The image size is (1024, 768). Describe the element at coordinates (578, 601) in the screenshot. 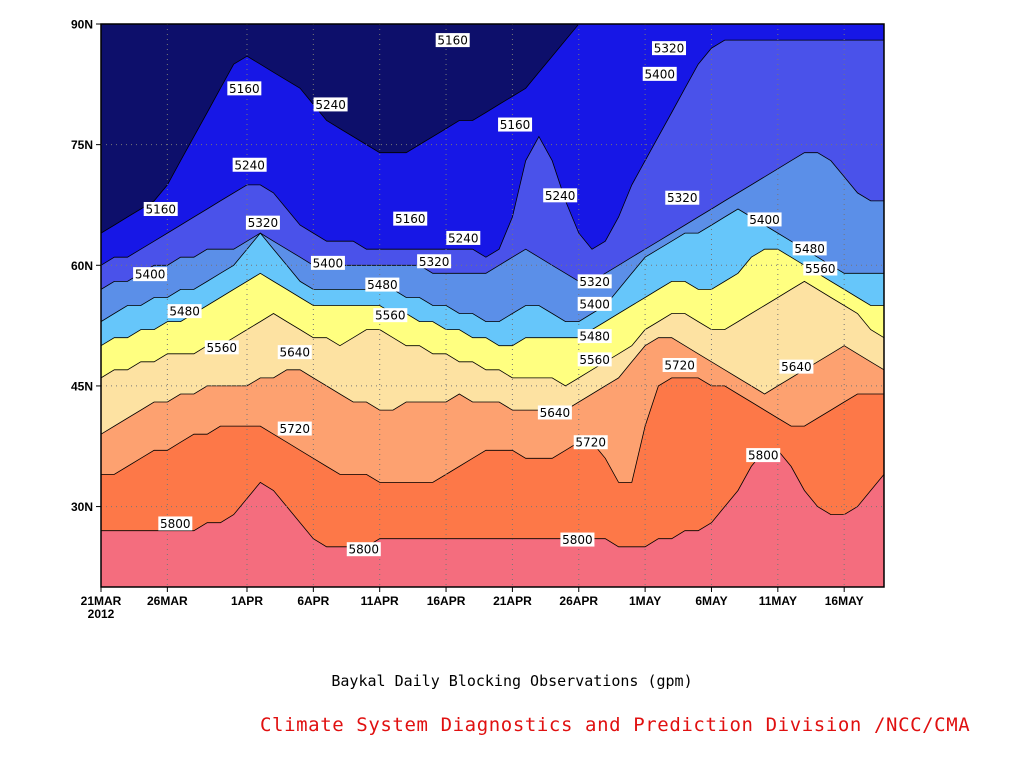

I see `x-tick-label: 26APR` at that location.